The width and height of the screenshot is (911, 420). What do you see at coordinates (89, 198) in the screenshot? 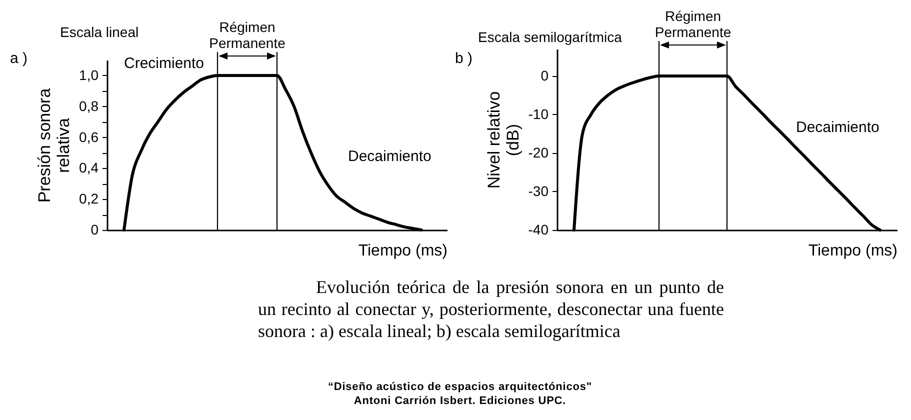
I see `y-tick-label: 0,2` at bounding box center [89, 198].